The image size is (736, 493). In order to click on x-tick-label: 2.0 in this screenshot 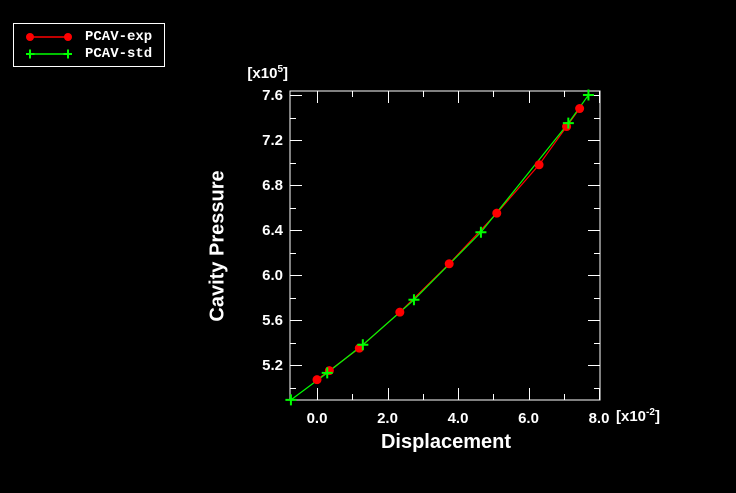, I will do `click(387, 418)`.